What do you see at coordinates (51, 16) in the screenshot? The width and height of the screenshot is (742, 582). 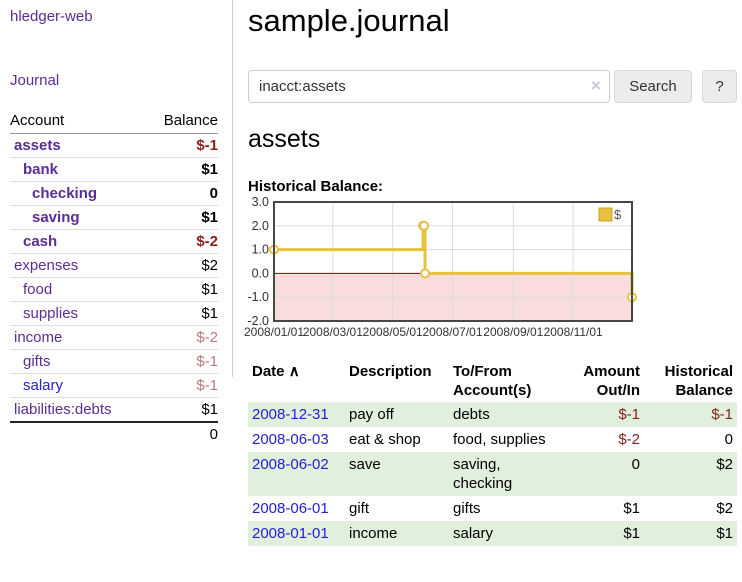 I see `brand-link: hledger-web` at bounding box center [51, 16].